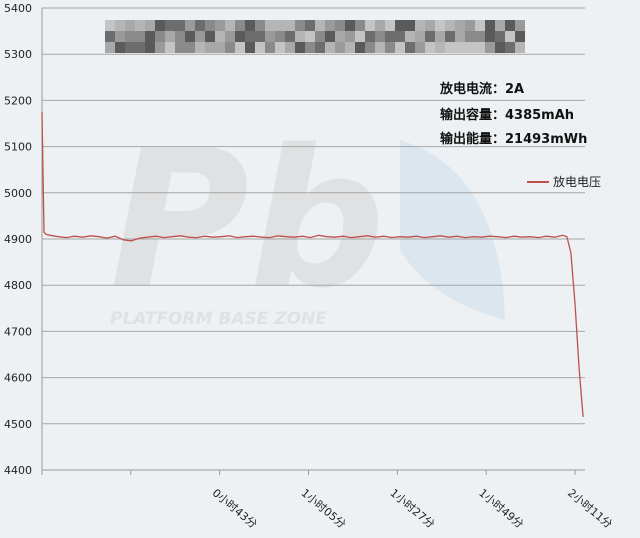 The width and height of the screenshot is (640, 538). I want to click on legend-swatch, so click(538, 181).